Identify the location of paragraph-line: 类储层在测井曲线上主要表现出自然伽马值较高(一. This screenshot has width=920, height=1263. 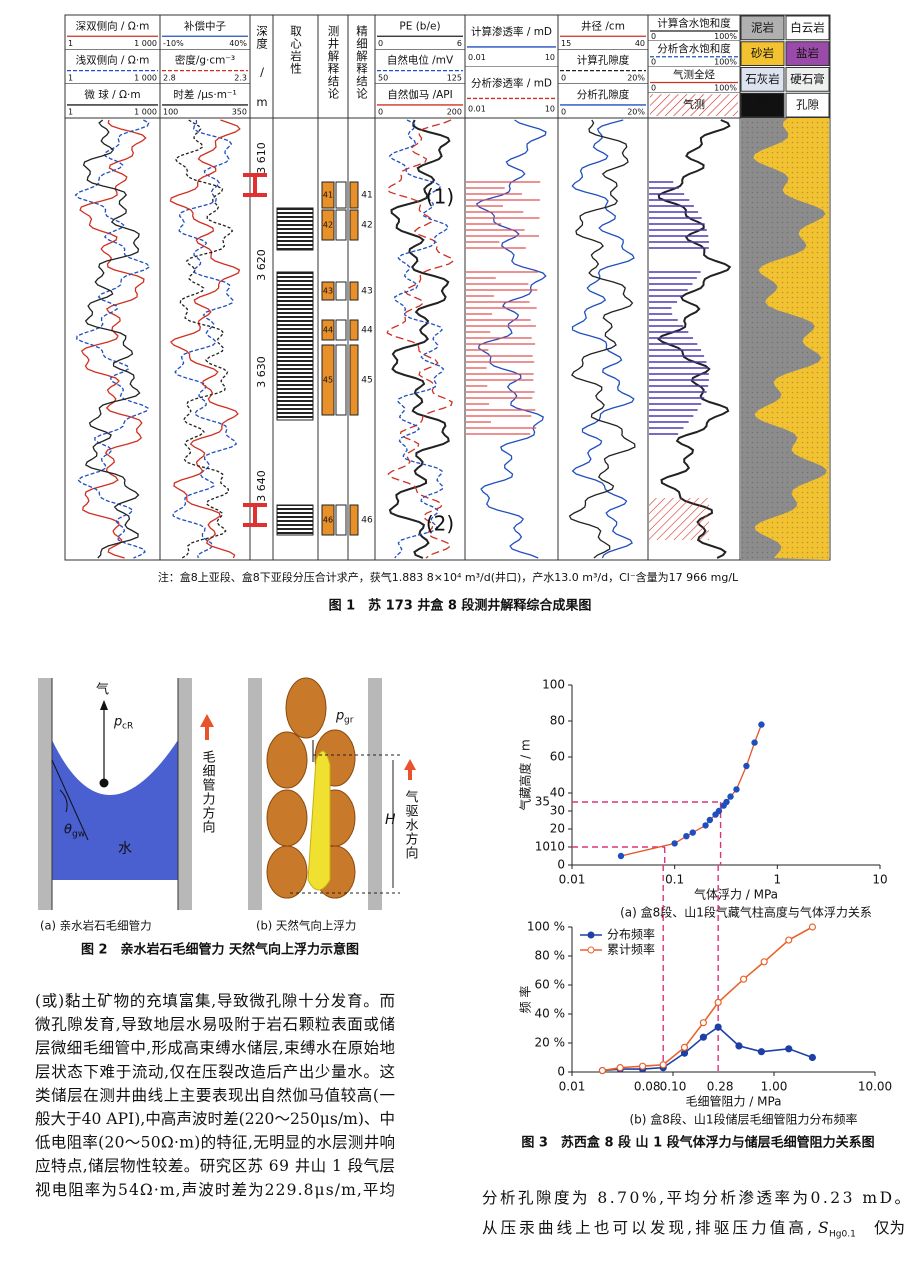
(215, 1095).